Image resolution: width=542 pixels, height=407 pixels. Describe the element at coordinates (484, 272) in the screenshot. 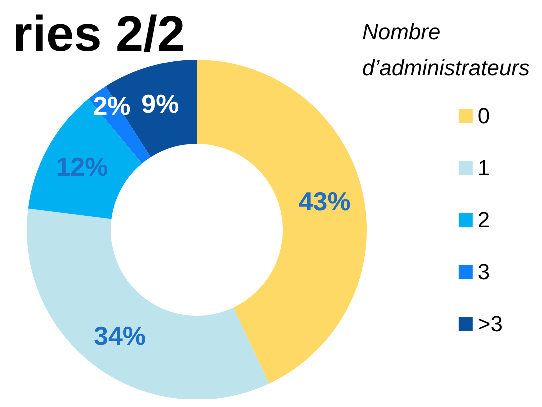

I see `legend-label: 3` at that location.